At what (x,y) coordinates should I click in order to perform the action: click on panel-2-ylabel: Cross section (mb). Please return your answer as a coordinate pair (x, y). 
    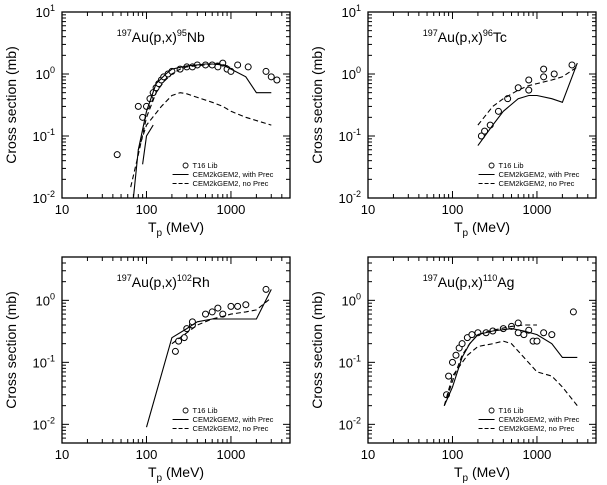
    Looking at the image, I should click on (11, 349).